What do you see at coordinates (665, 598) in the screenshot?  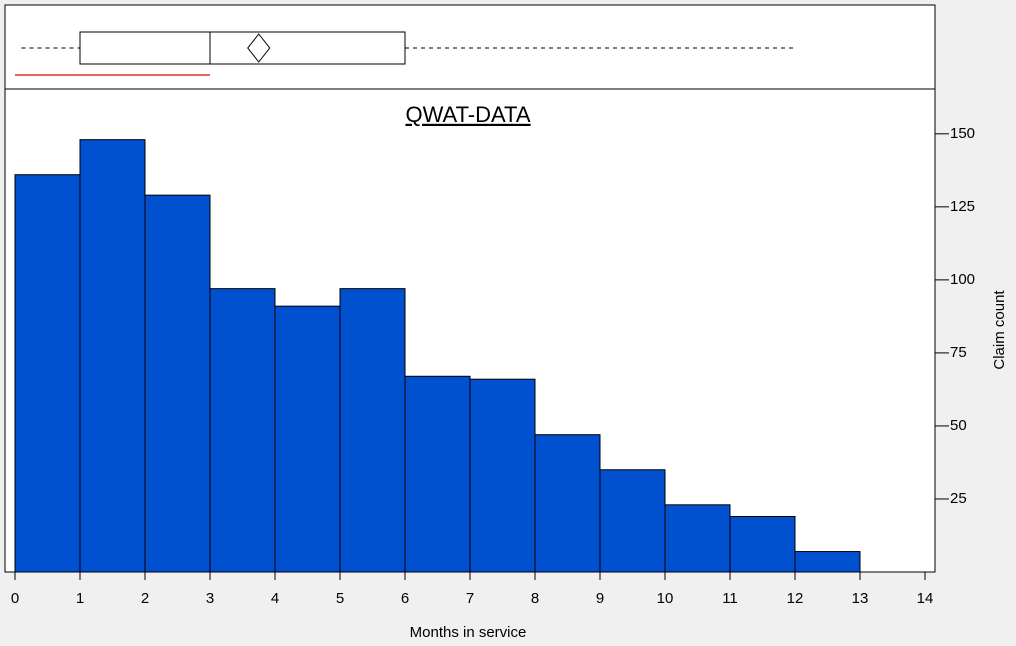 I see `x-tick-label: 10` at bounding box center [665, 598].